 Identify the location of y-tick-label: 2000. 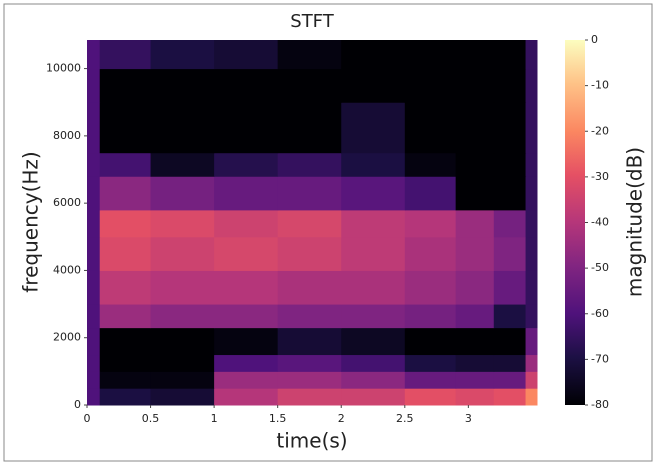
(67, 337).